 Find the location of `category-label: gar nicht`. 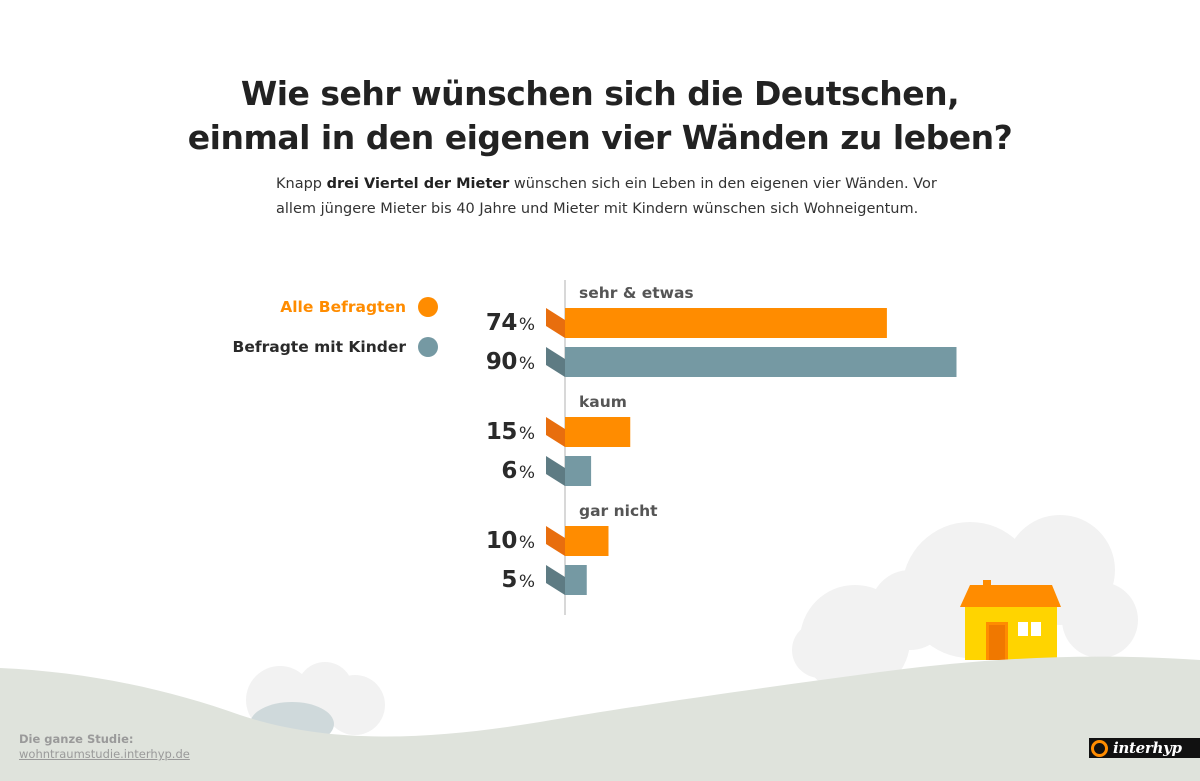

category-label: gar nicht is located at coordinates (618, 511).